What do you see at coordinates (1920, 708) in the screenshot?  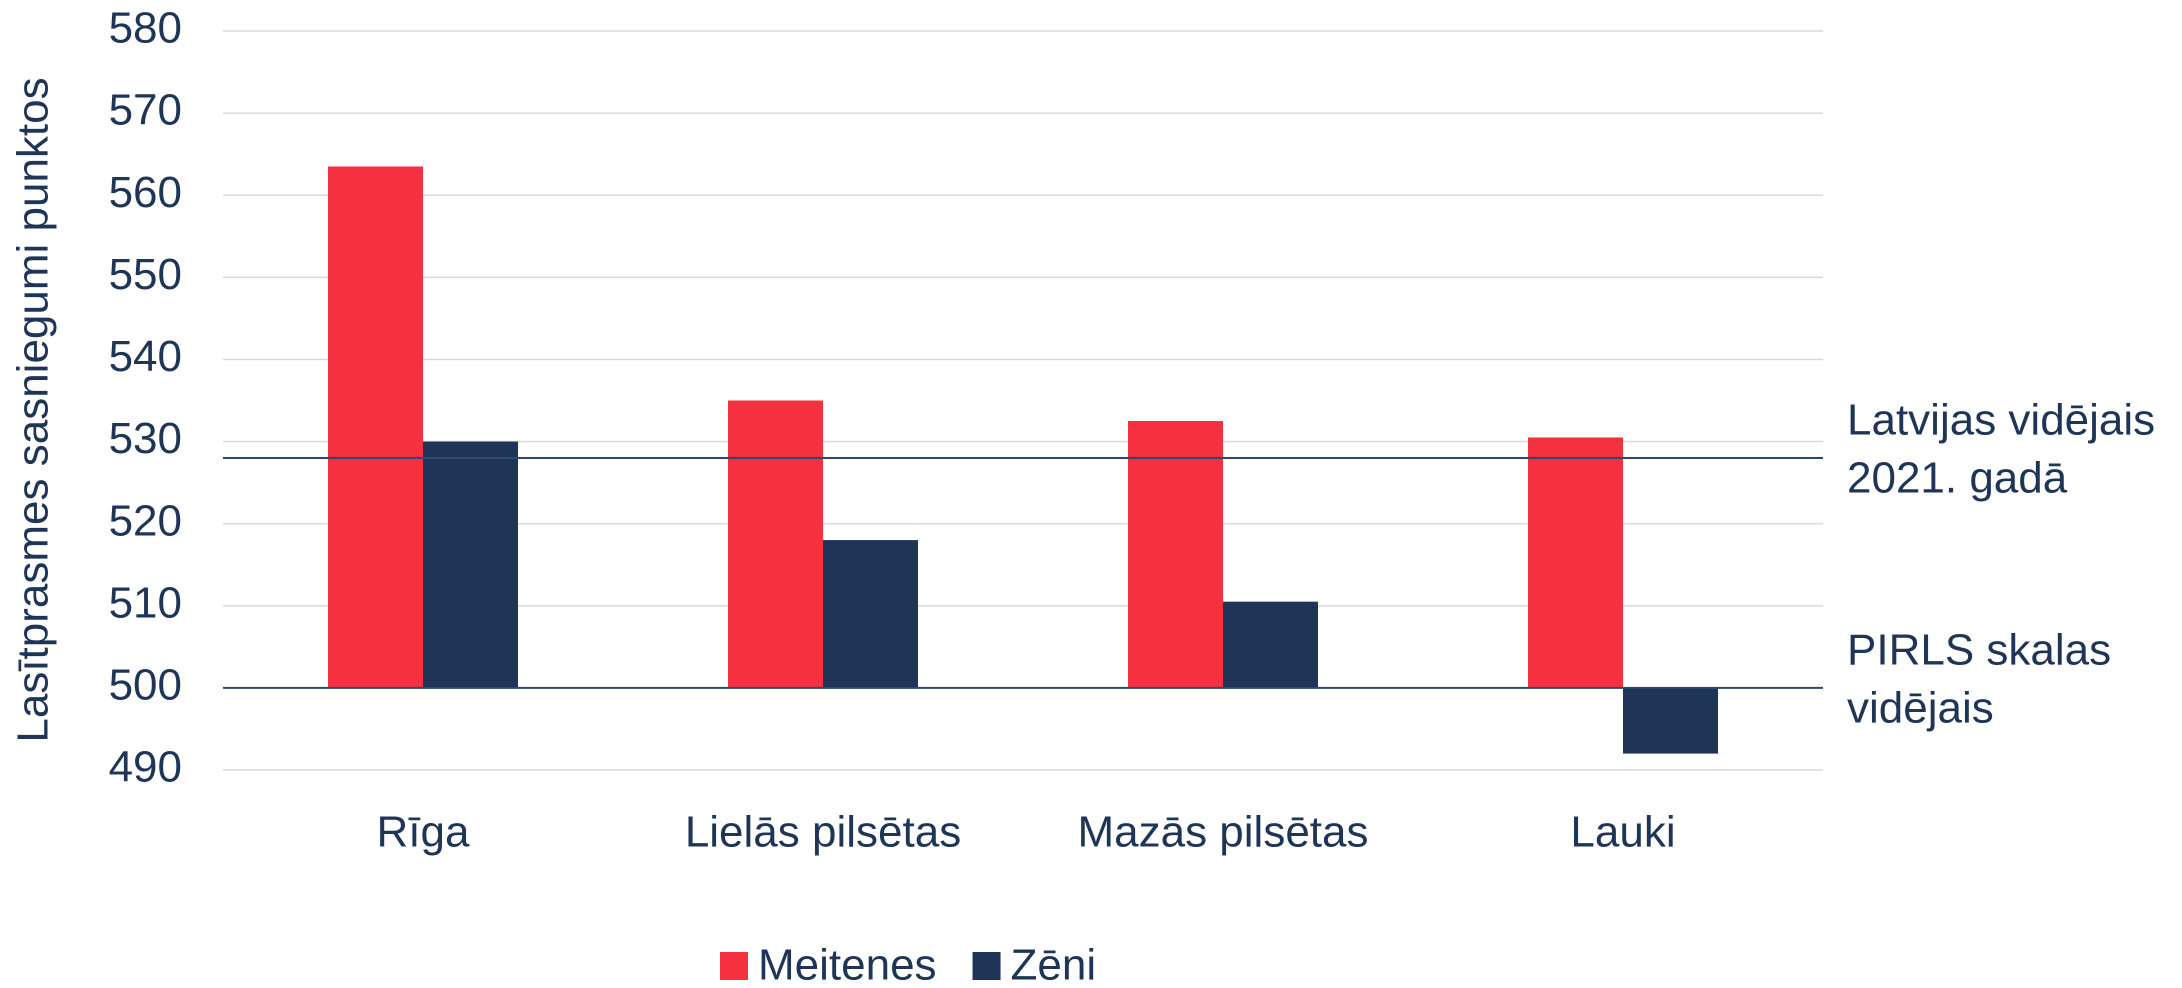 I see `reference-label: vidējais` at bounding box center [1920, 708].